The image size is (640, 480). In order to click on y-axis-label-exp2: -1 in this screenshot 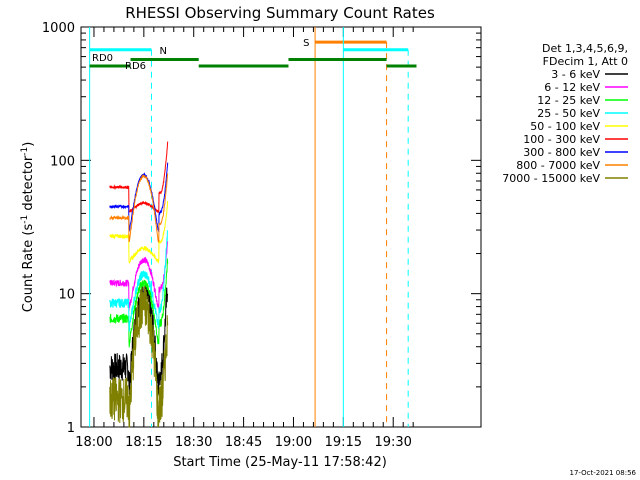, I will do `click(25, 151)`.